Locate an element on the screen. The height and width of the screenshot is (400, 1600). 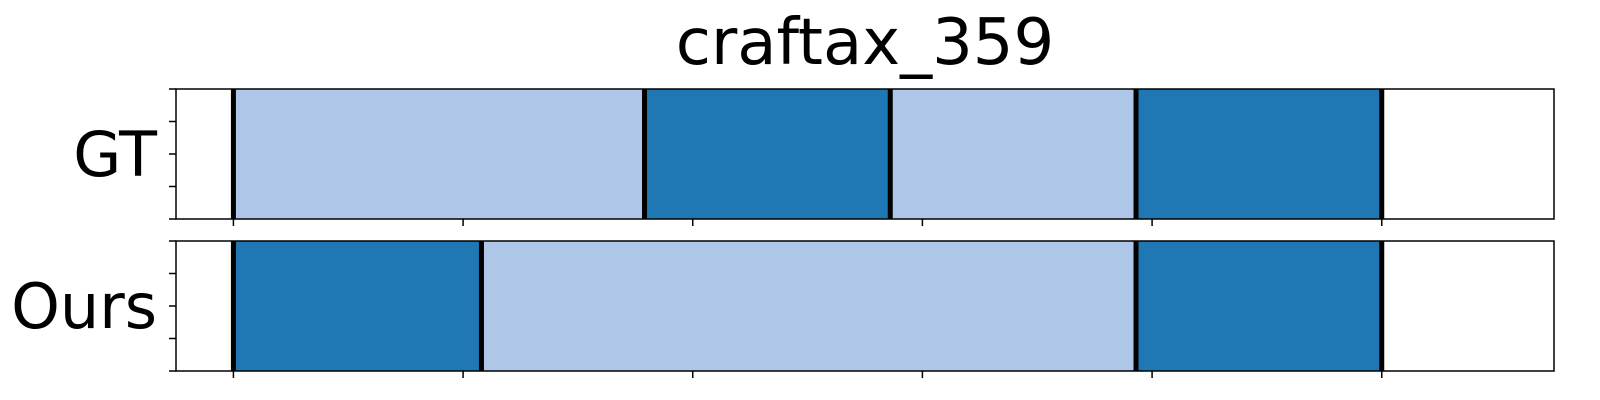
row-label: GT is located at coordinates (115, 154).